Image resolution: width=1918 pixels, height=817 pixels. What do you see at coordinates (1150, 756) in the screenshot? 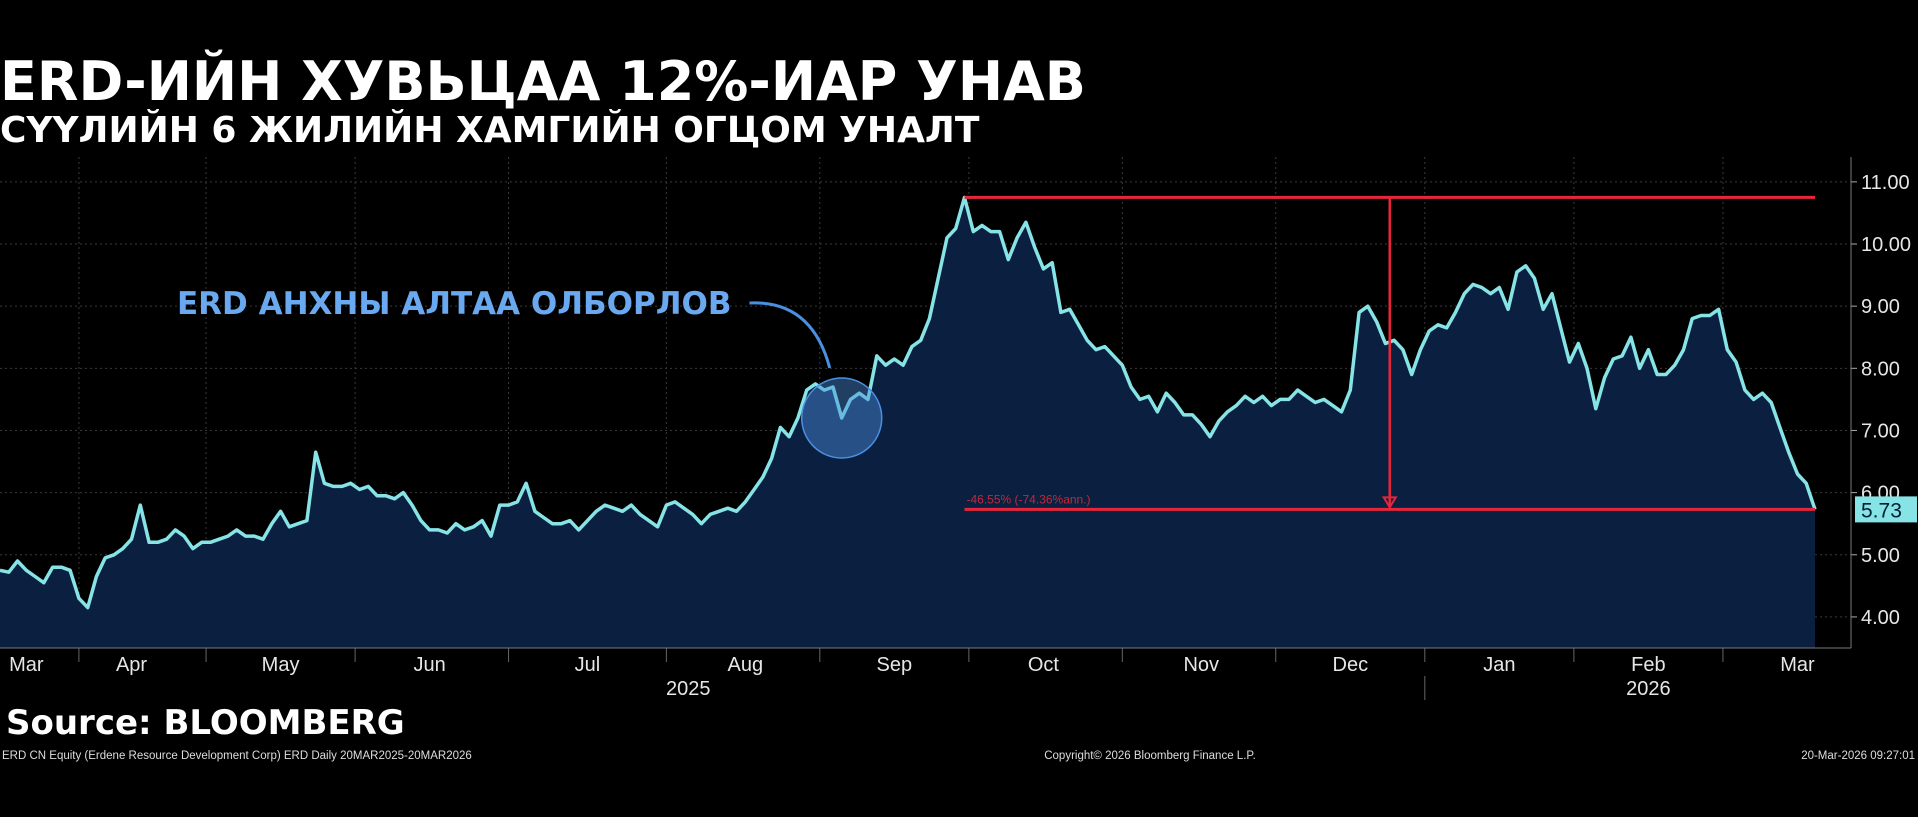
I see `footer-center: Copyright© 2026 Bloomberg Finance L.P.` at bounding box center [1150, 756].